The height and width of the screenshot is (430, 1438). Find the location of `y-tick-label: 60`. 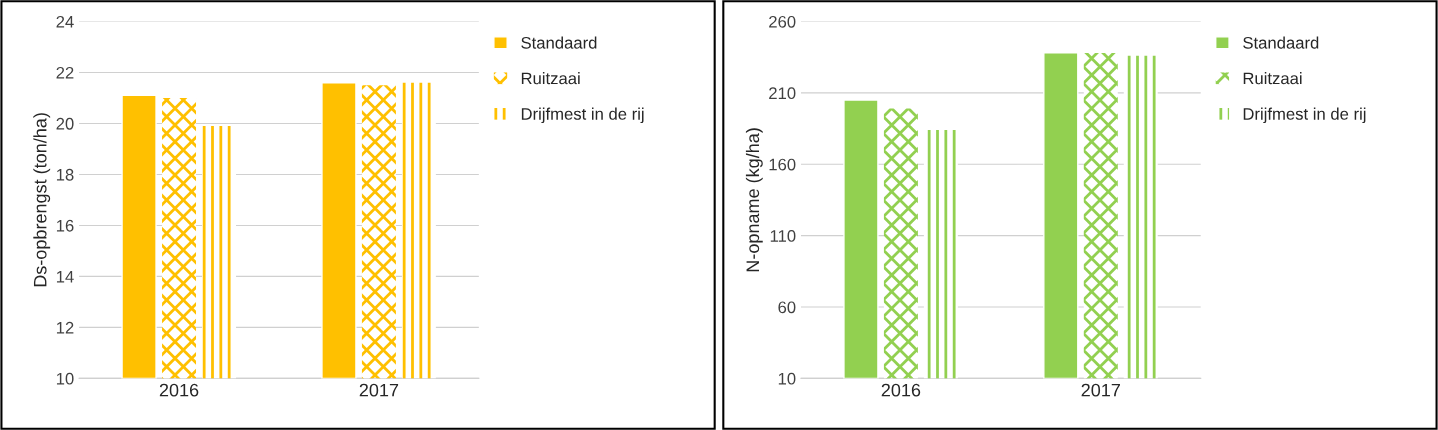

y-tick-label: 60 is located at coordinates (787, 307).